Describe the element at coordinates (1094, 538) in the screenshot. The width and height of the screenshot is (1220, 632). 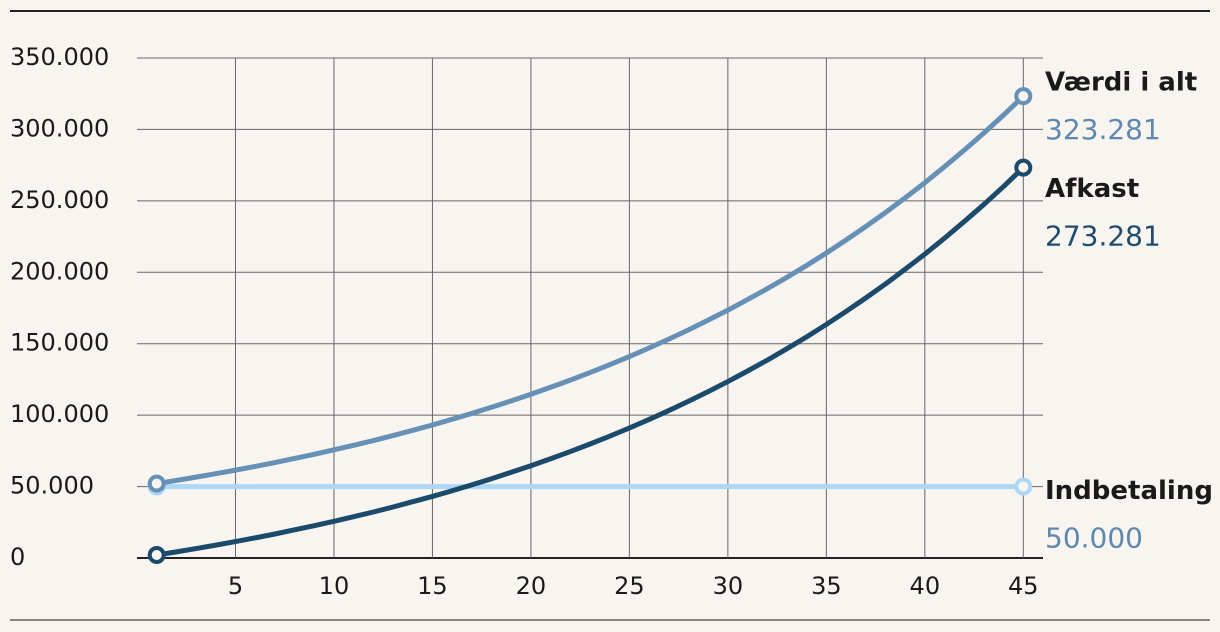
I see `end-value-label: 50.000` at that location.